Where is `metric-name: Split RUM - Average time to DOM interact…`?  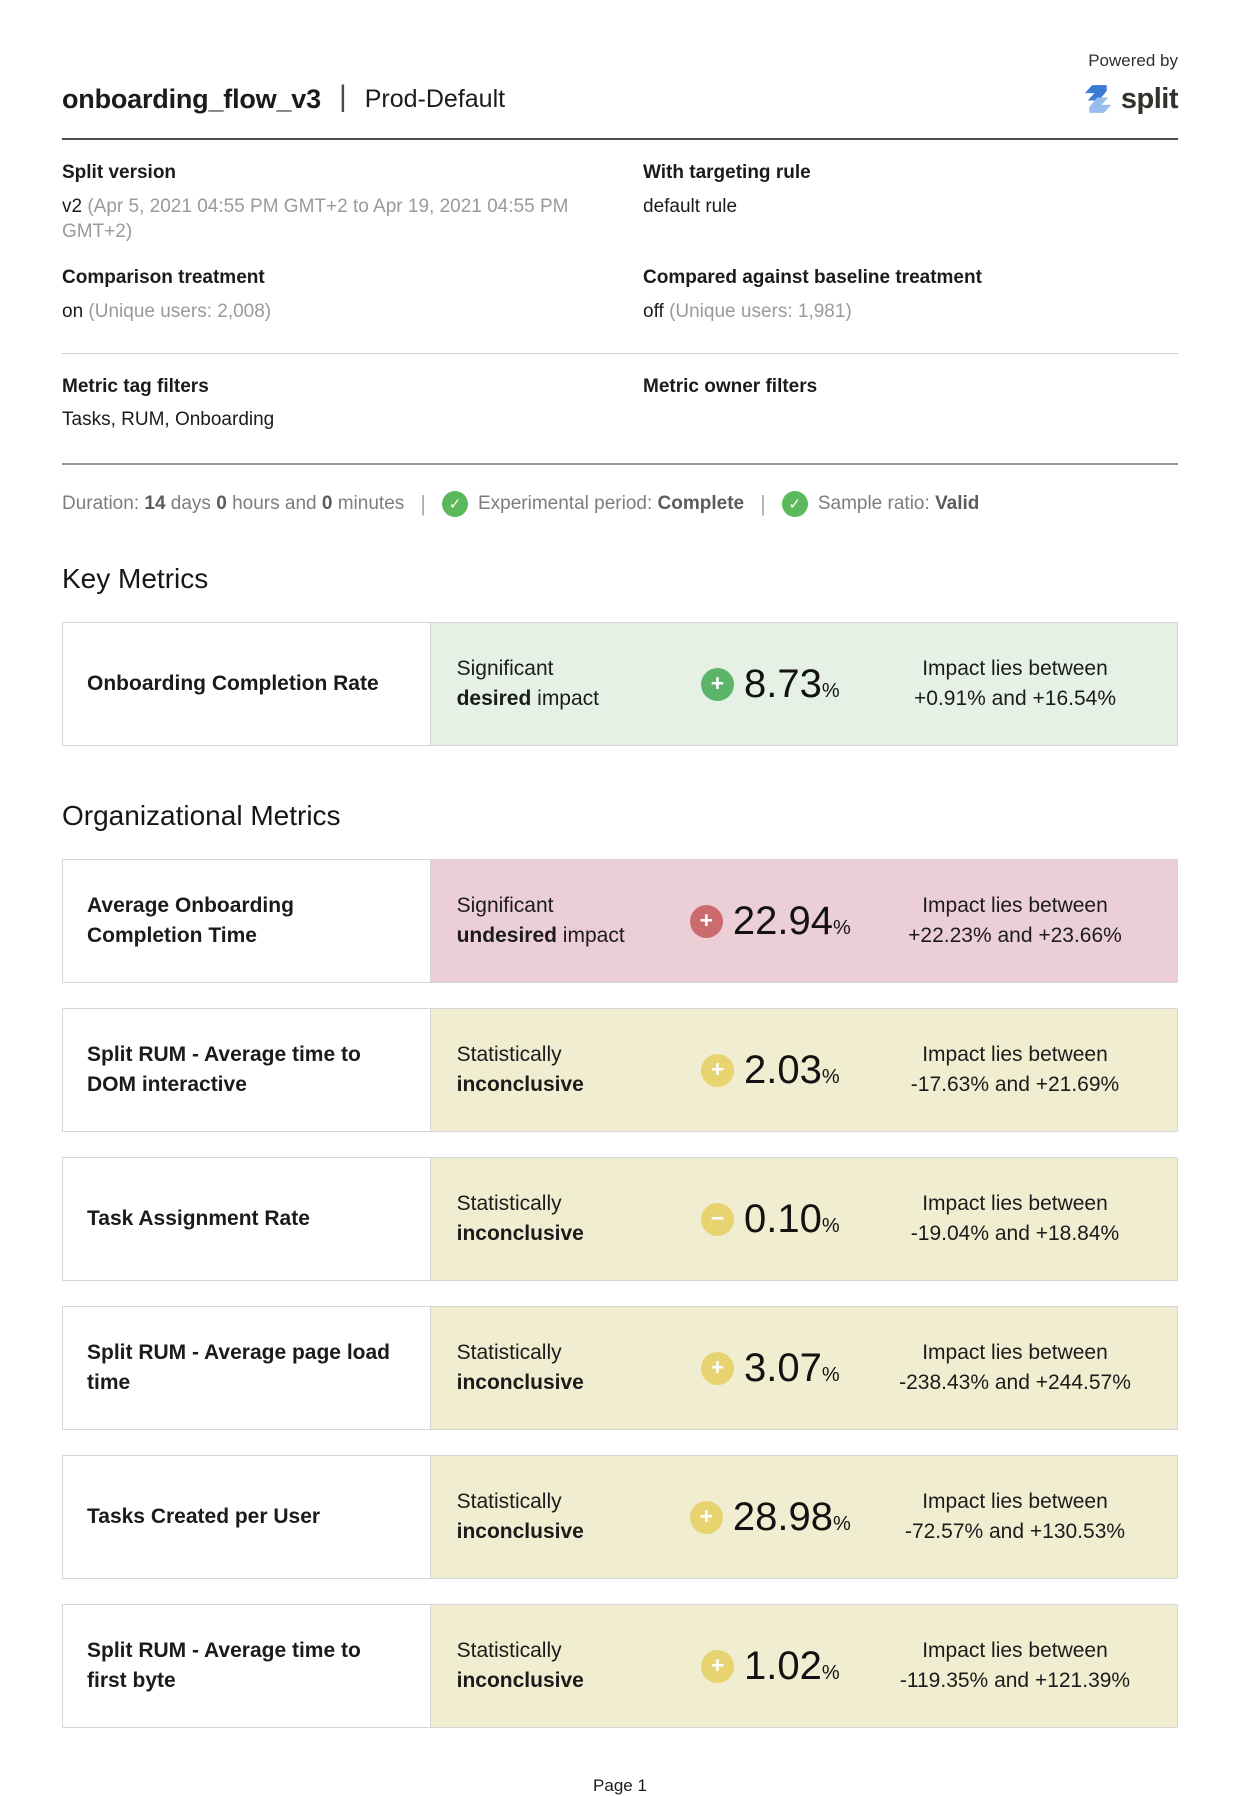
metric-name: Split RUM - Average time to DOM interact… is located at coordinates (247, 1070).